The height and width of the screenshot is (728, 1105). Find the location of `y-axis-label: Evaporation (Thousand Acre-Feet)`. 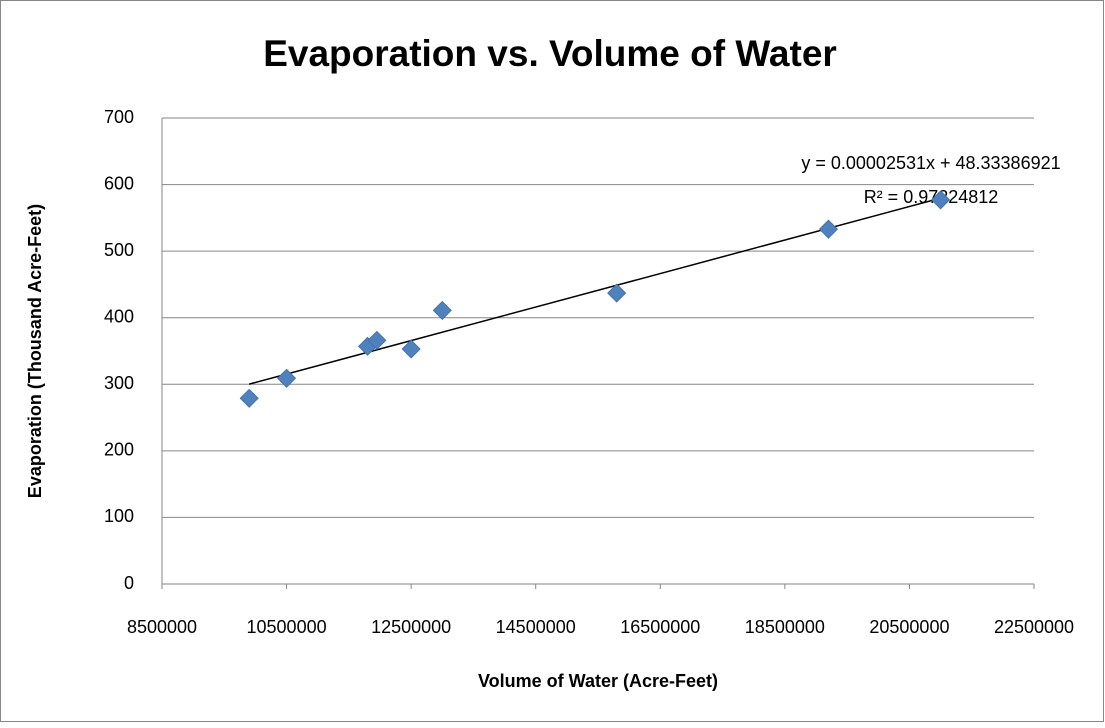

y-axis-label: Evaporation (Thousand Acre-Feet) is located at coordinates (35, 351).